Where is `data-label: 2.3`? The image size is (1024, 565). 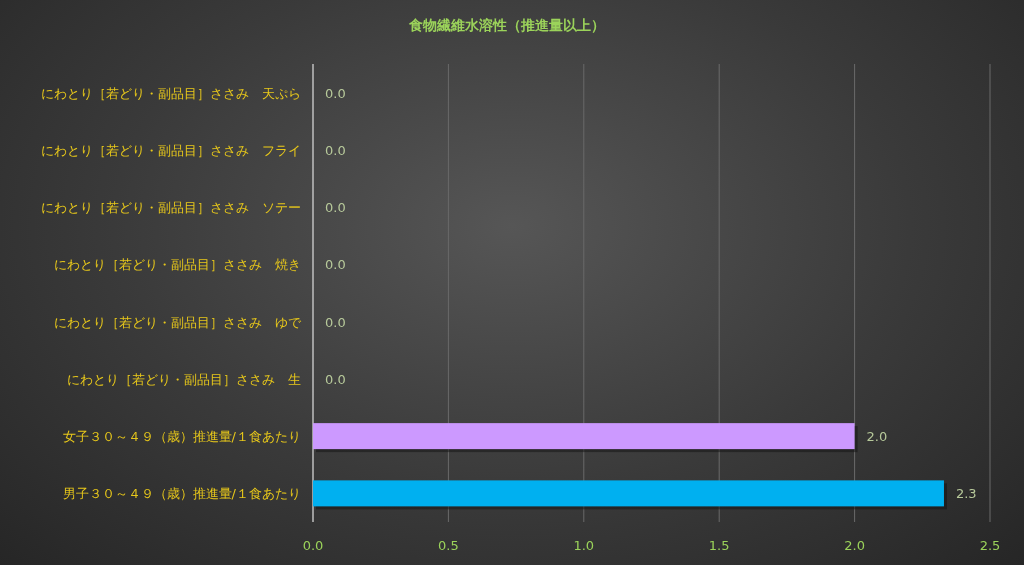 data-label: 2.3 is located at coordinates (966, 494).